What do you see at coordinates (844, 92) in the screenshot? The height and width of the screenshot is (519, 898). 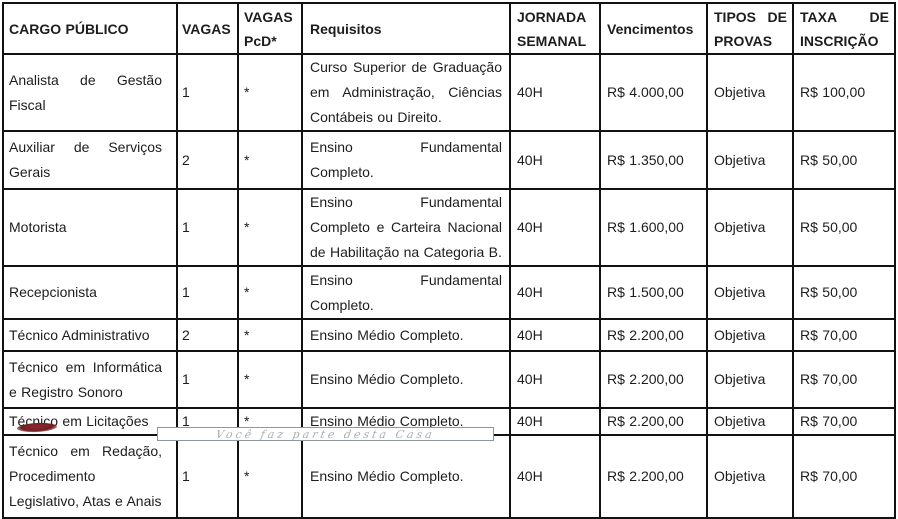 I see `cell-taxa-inscricao: R$ 100,00` at bounding box center [844, 92].